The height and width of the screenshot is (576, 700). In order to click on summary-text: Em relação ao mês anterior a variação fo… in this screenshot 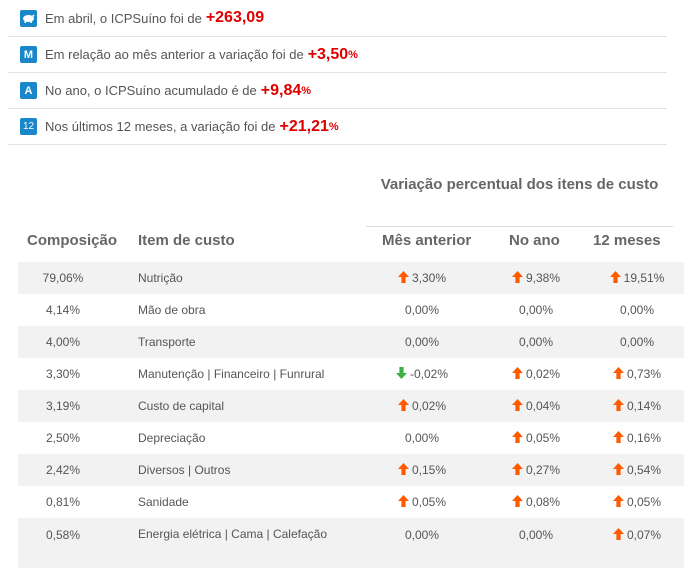, I will do `click(174, 54)`.